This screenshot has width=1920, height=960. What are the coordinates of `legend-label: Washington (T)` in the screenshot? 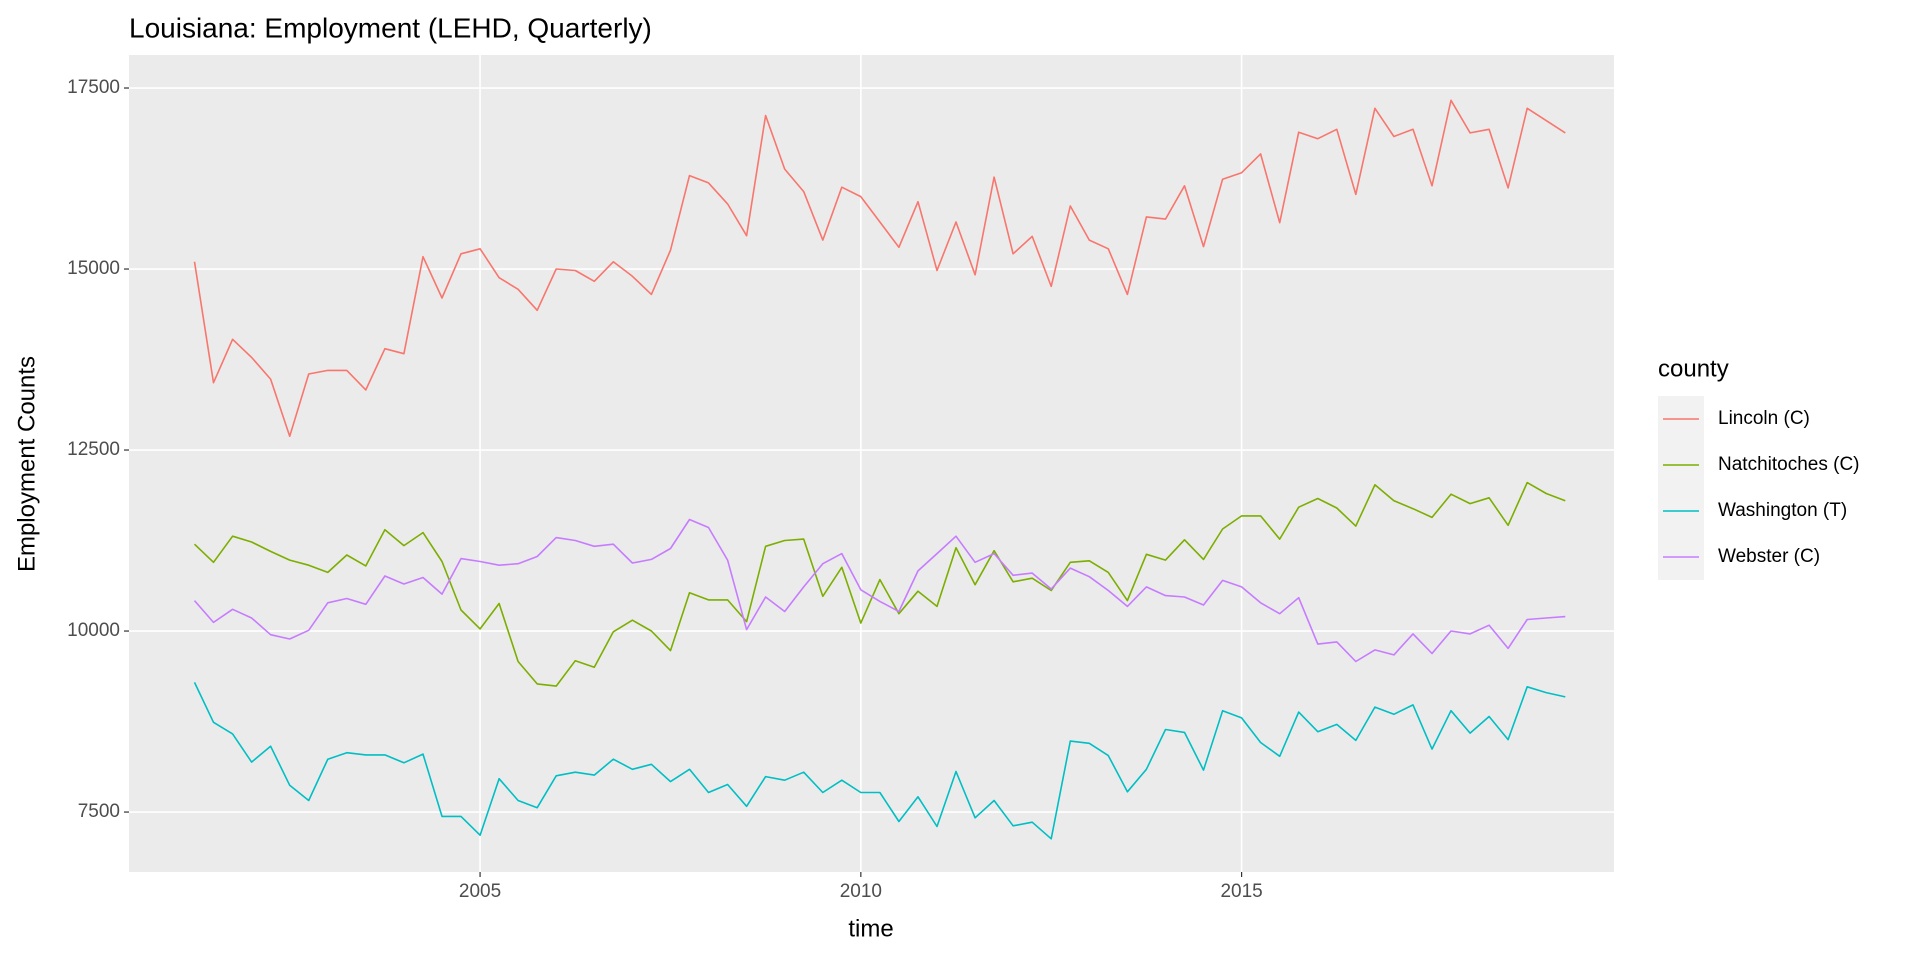 It's located at (1782, 510).